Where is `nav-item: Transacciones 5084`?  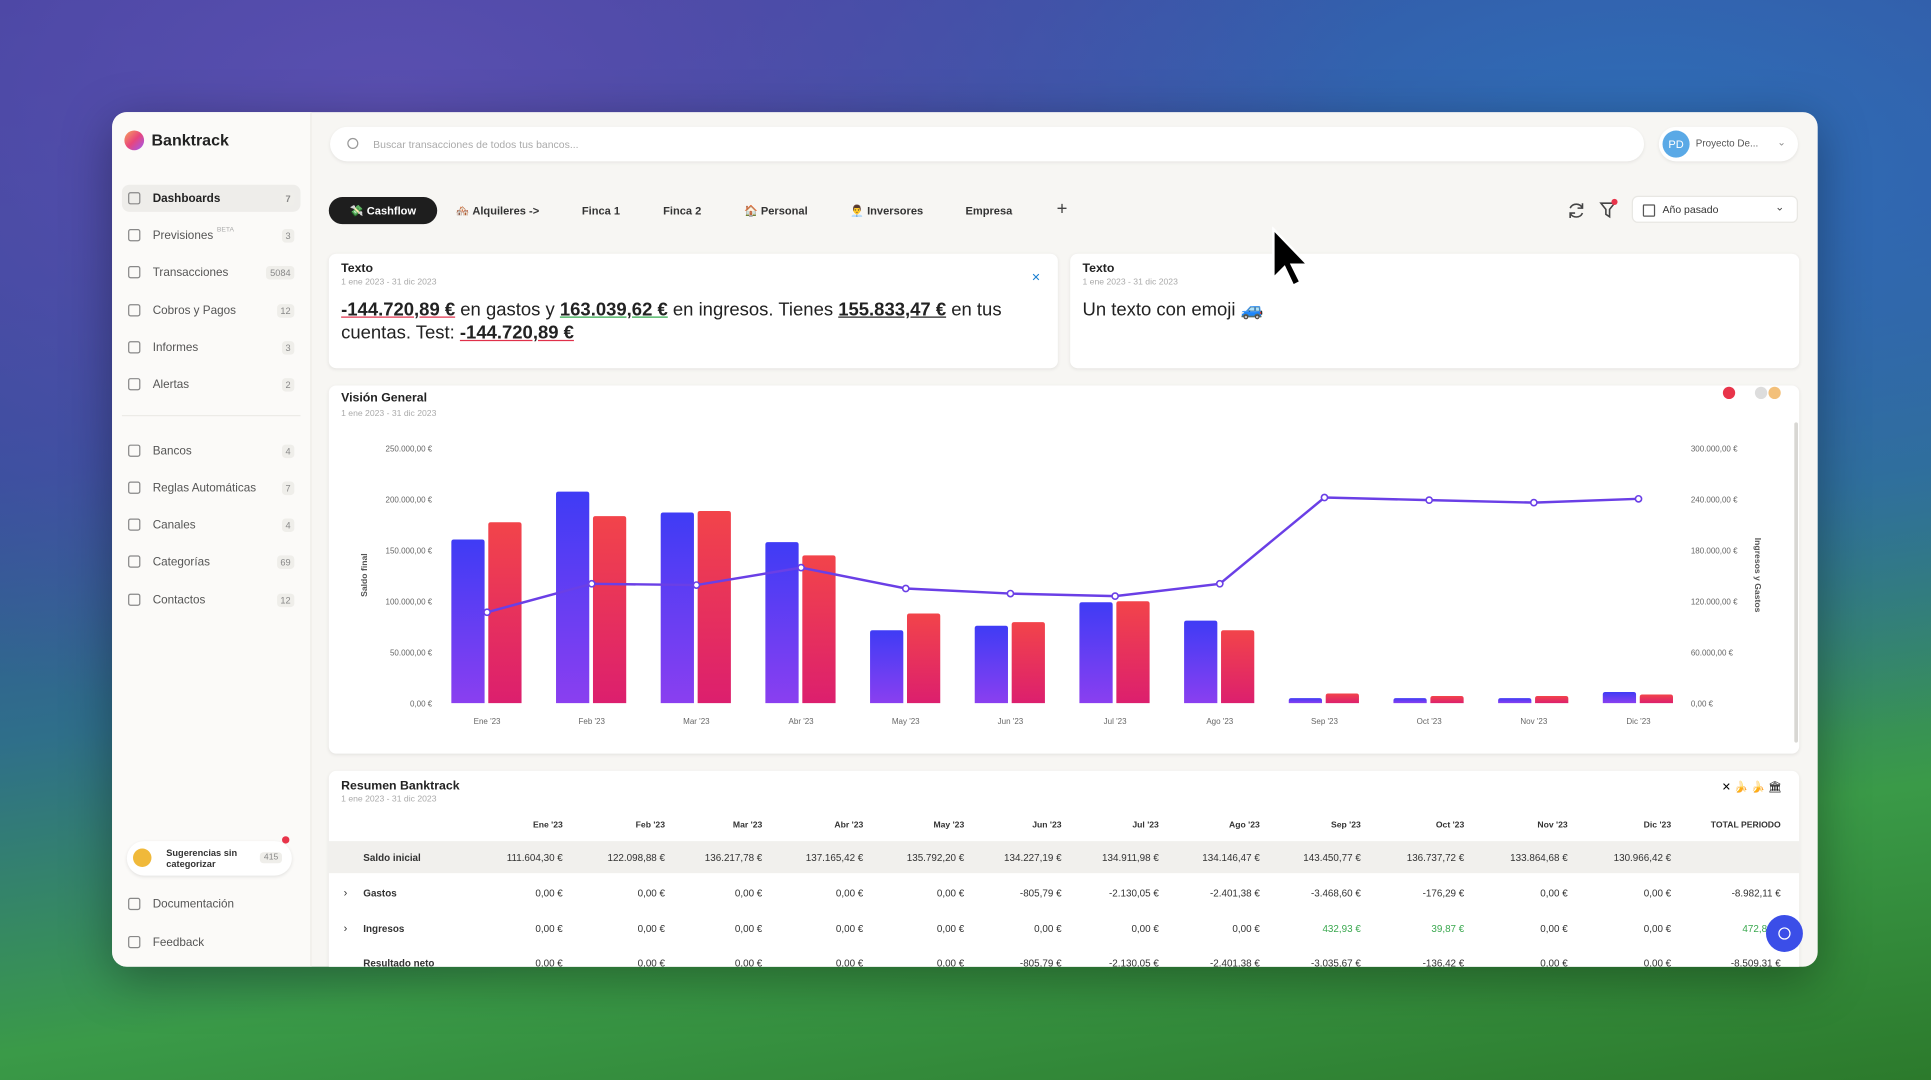
nav-item: Transacciones 5084 is located at coordinates (211, 272).